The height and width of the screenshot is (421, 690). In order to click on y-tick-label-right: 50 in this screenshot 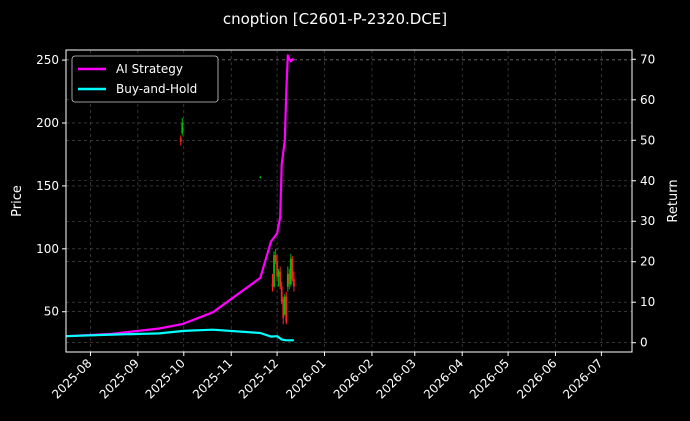, I will do `click(647, 140)`.